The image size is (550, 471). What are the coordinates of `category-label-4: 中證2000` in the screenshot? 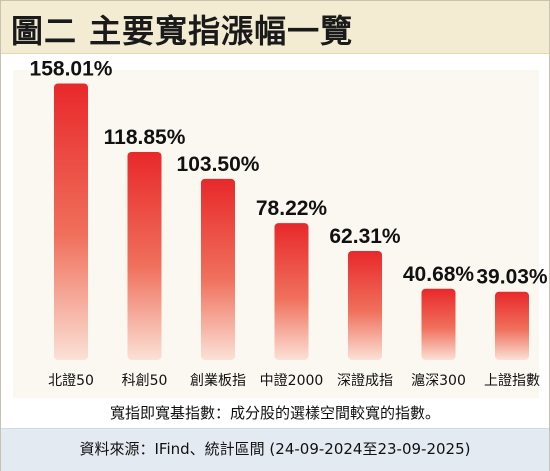 It's located at (292, 380).